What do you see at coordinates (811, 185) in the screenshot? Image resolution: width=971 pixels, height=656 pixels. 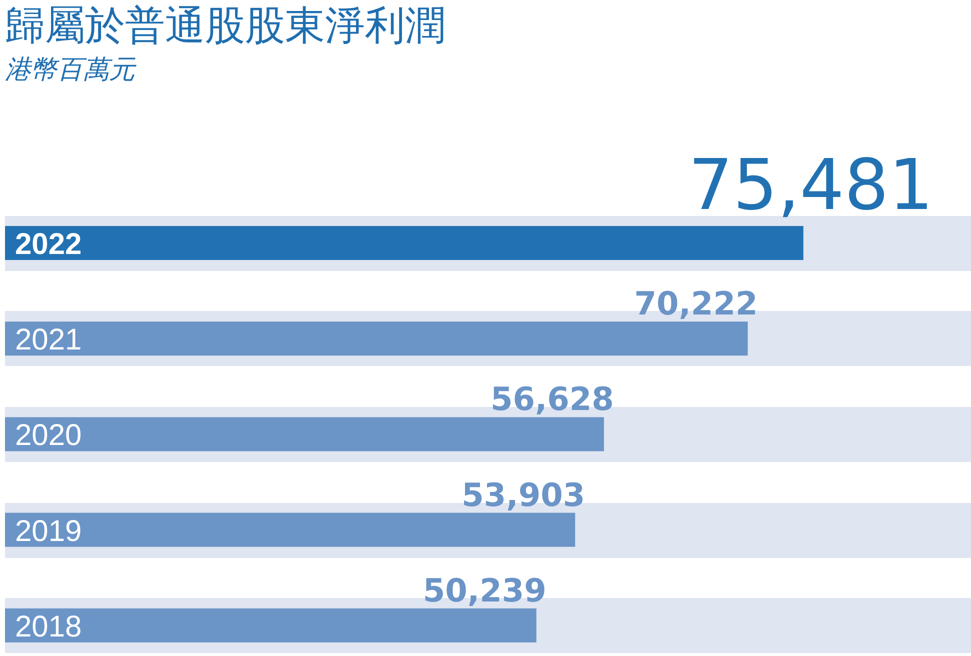 I see `data-label: 75,481` at bounding box center [811, 185].